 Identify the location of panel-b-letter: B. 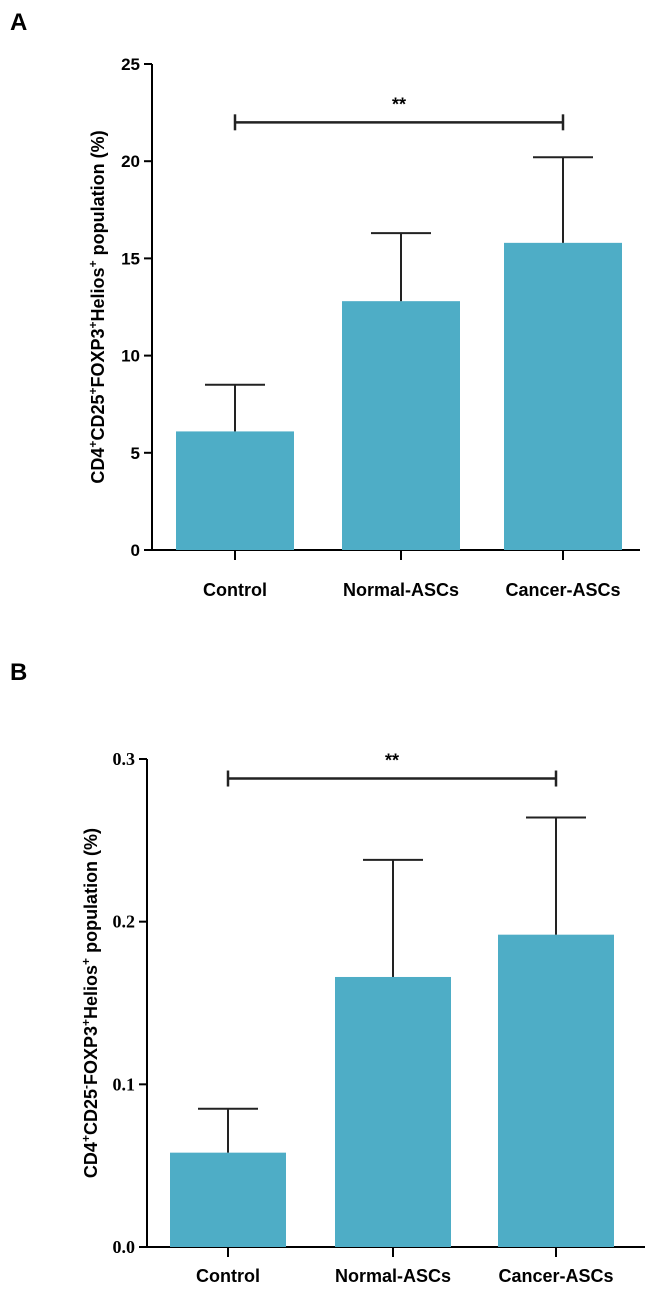
(18, 672).